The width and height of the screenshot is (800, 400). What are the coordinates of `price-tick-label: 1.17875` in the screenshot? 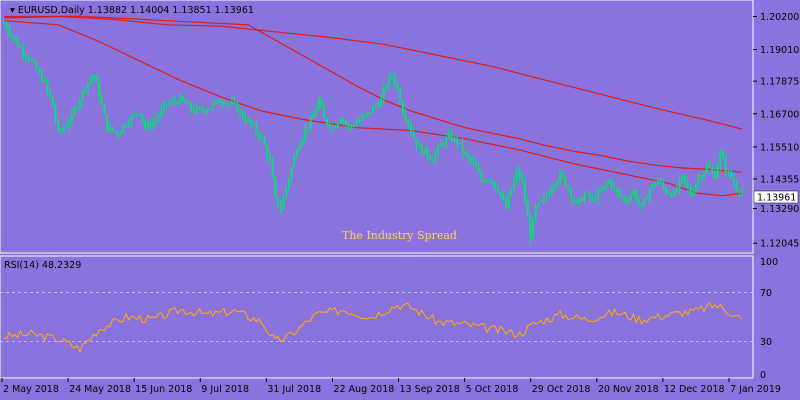 It's located at (779, 82).